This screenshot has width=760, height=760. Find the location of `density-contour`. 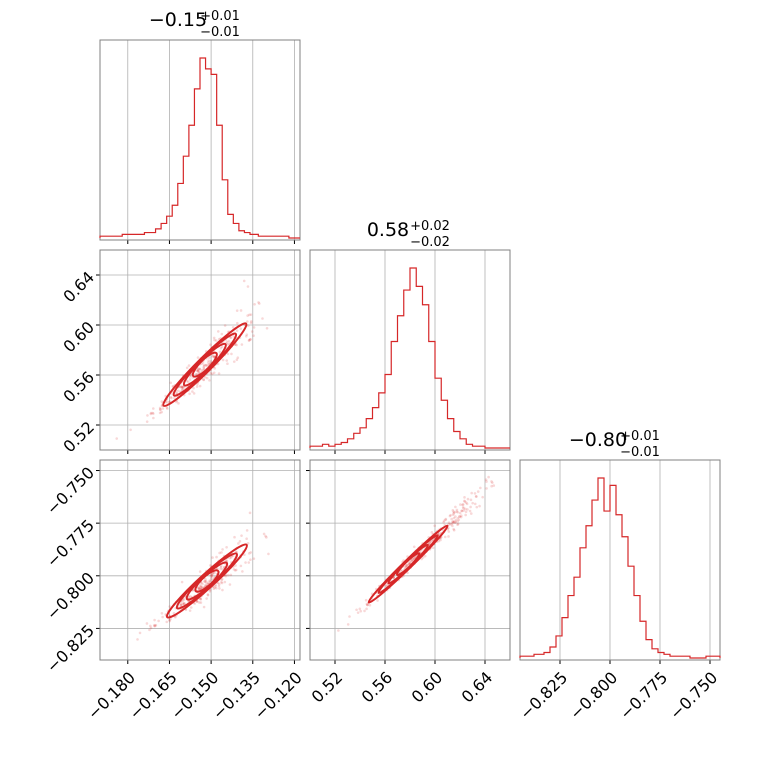

density-contour is located at coordinates (408, 564).